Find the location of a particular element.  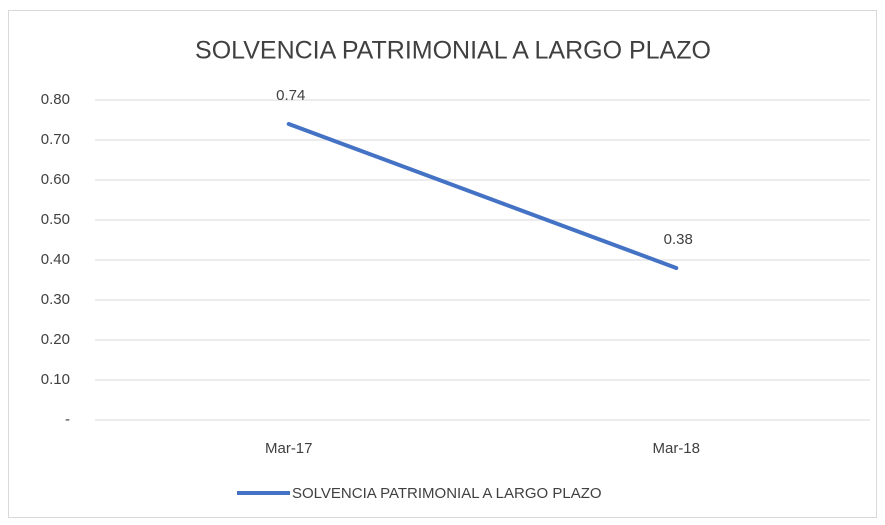

data-label: 0.38 is located at coordinates (678, 239).